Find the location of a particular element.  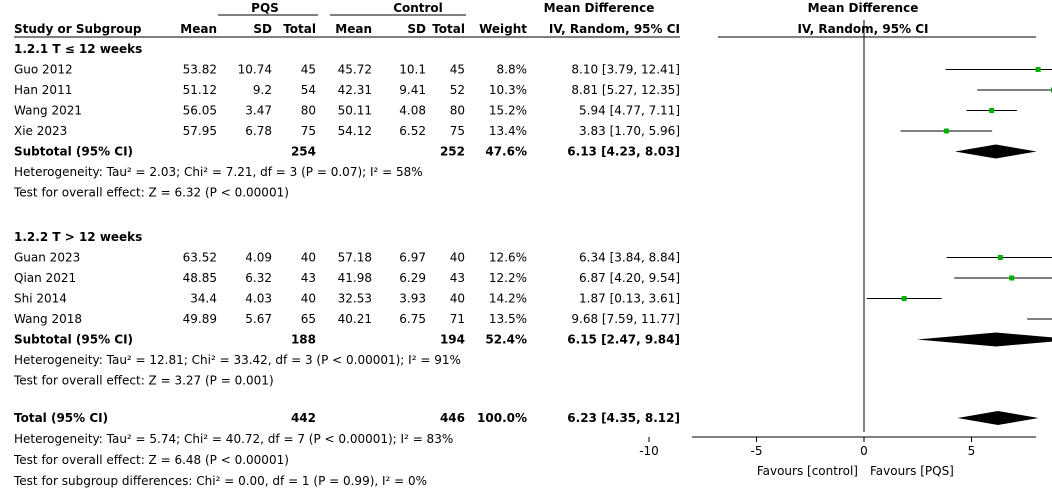

study-1-1-total-pqs: 43 is located at coordinates (308, 278).